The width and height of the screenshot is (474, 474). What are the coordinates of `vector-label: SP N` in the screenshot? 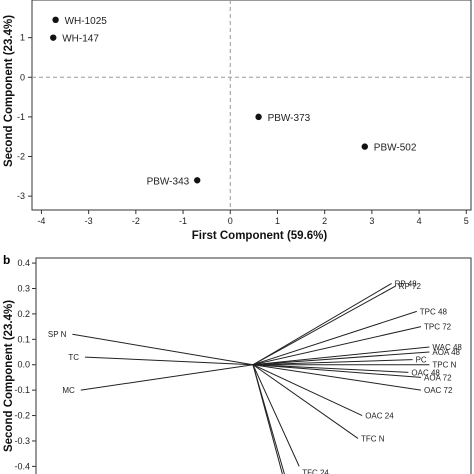 It's located at (57, 334).